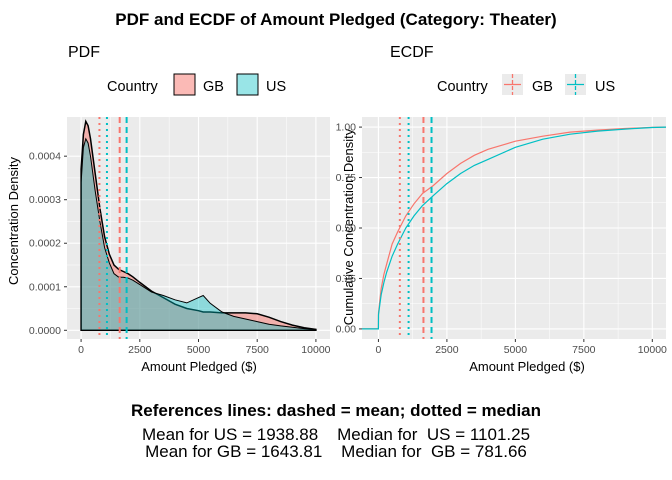 Image resolution: width=672 pixels, height=480 pixels. What do you see at coordinates (526, 84) in the screenshot?
I see `ecdf-legend: Country GB US` at bounding box center [526, 84].